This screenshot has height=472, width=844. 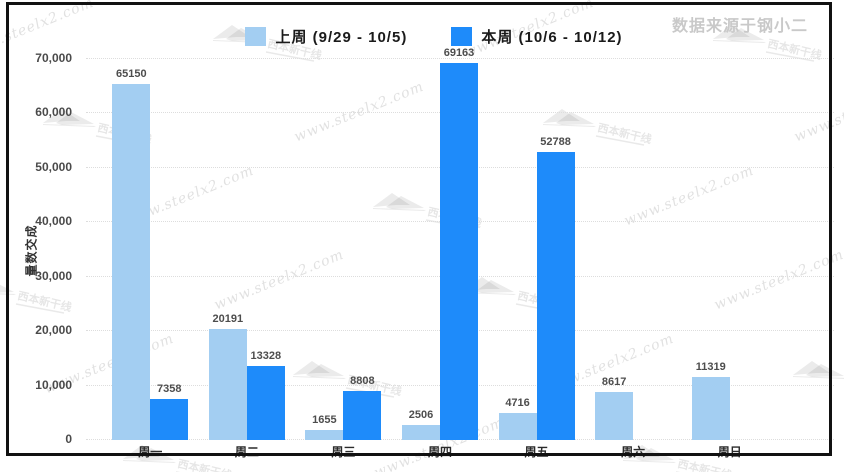 I want to click on bar-this-week-周二, so click(x=265, y=403).